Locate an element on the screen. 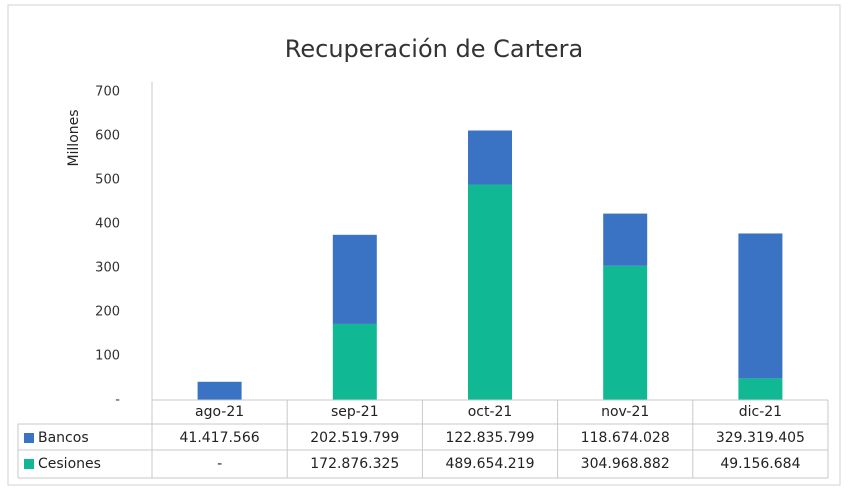 This screenshot has width=848, height=490. y-tick-label: 300 is located at coordinates (107, 268).